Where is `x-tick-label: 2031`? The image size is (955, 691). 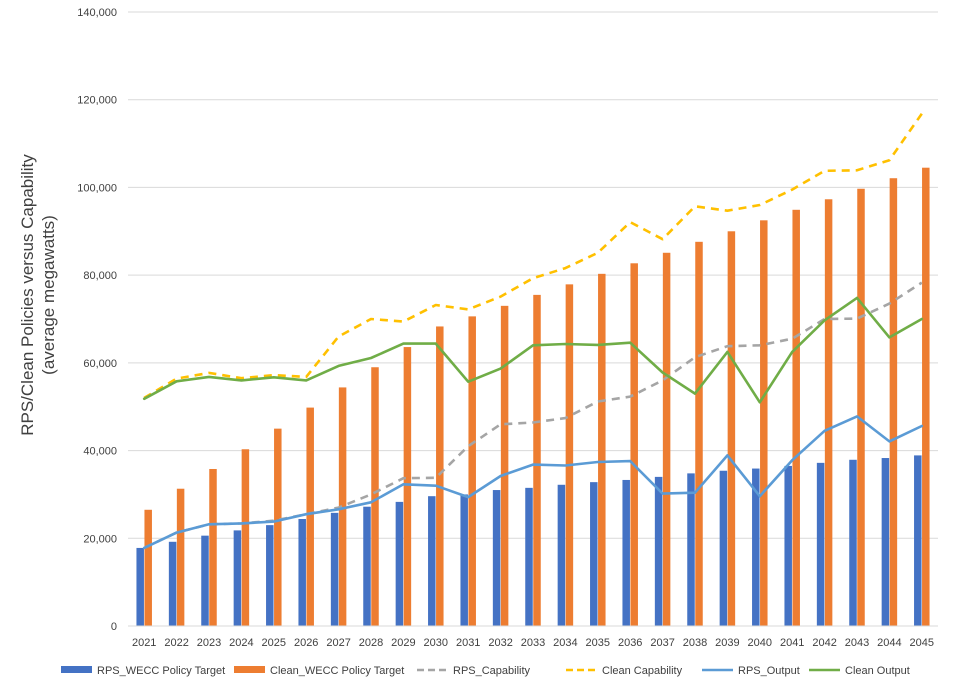
x-tick-label: 2031 is located at coordinates (468, 643).